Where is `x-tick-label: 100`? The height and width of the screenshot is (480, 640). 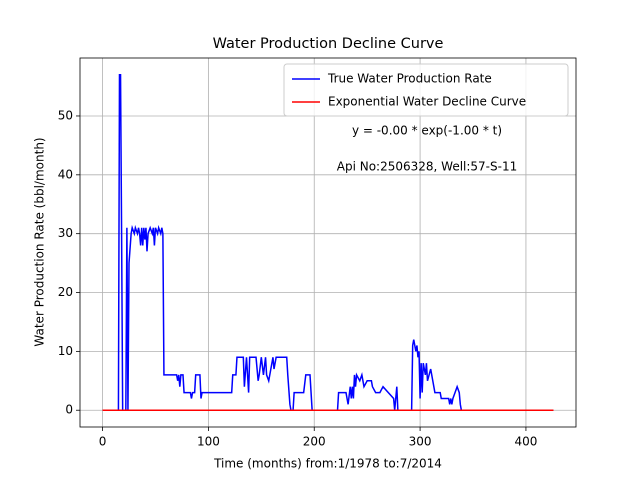 x-tick-label: 100 is located at coordinates (208, 442).